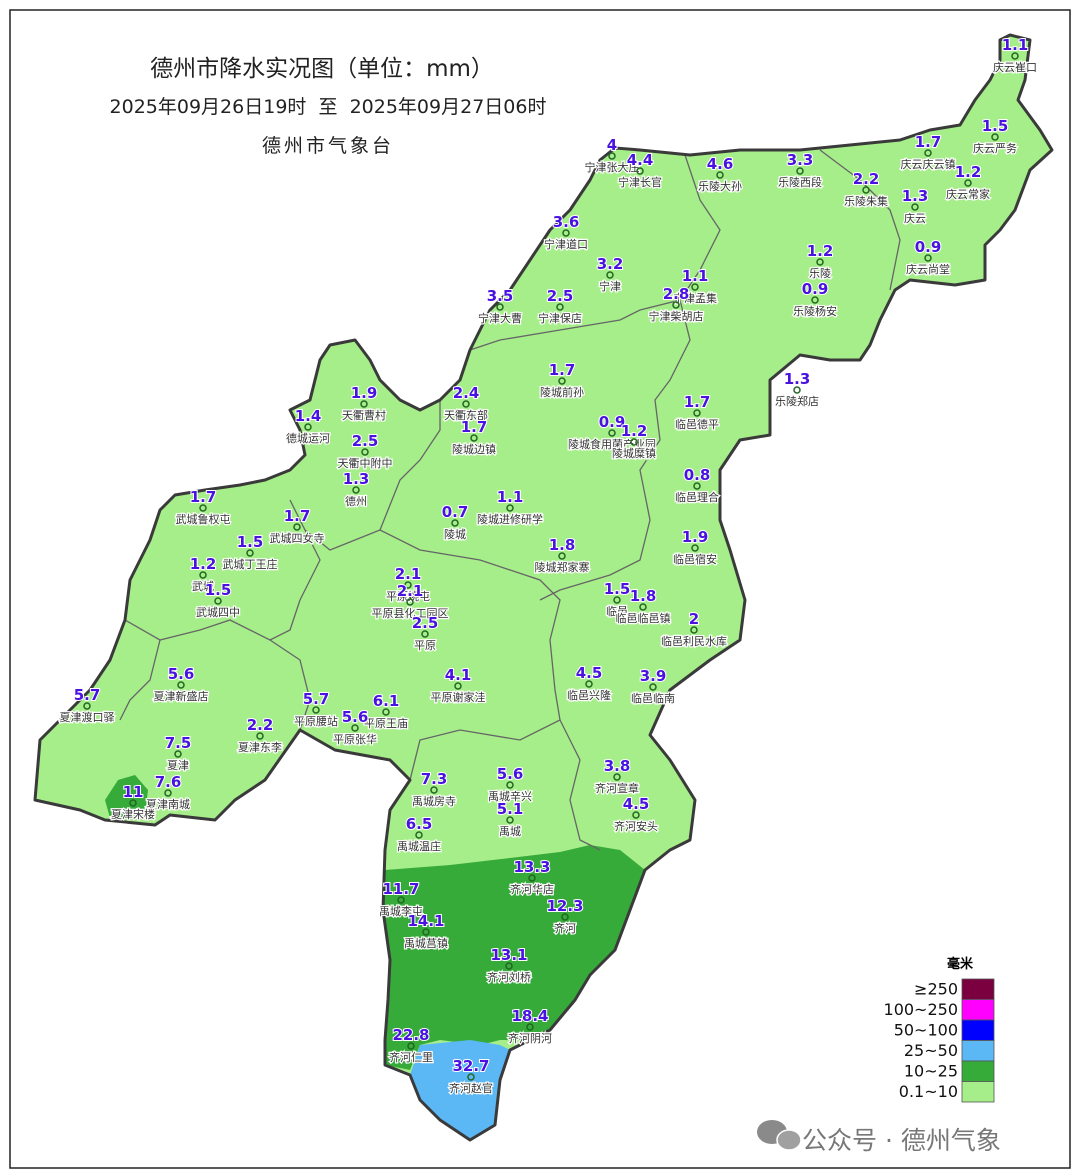 This screenshot has width=1080, height=1176. I want to click on station-value: 0.9, so click(815, 289).